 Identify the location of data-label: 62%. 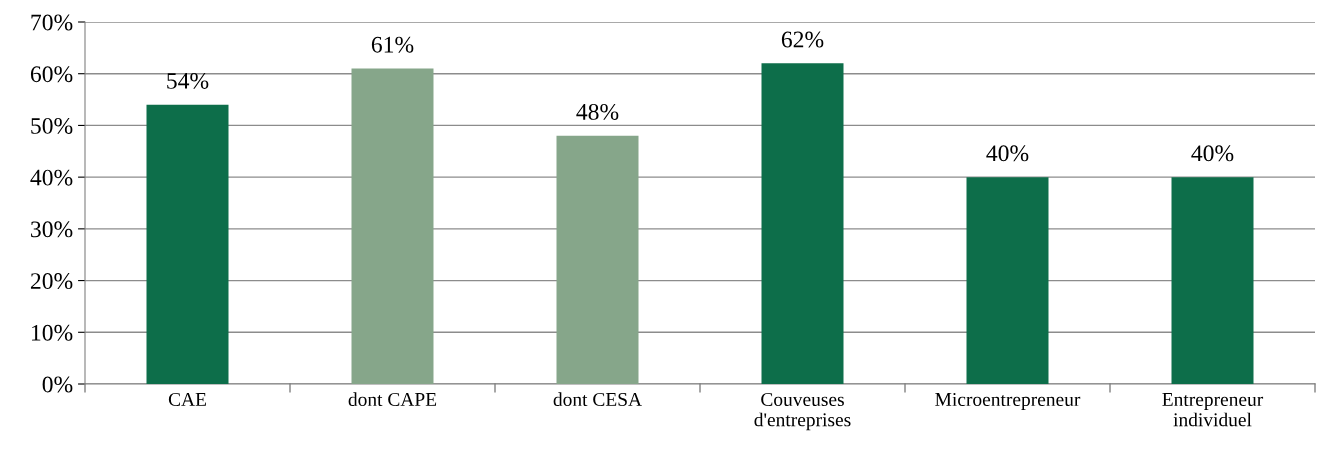
(802, 39).